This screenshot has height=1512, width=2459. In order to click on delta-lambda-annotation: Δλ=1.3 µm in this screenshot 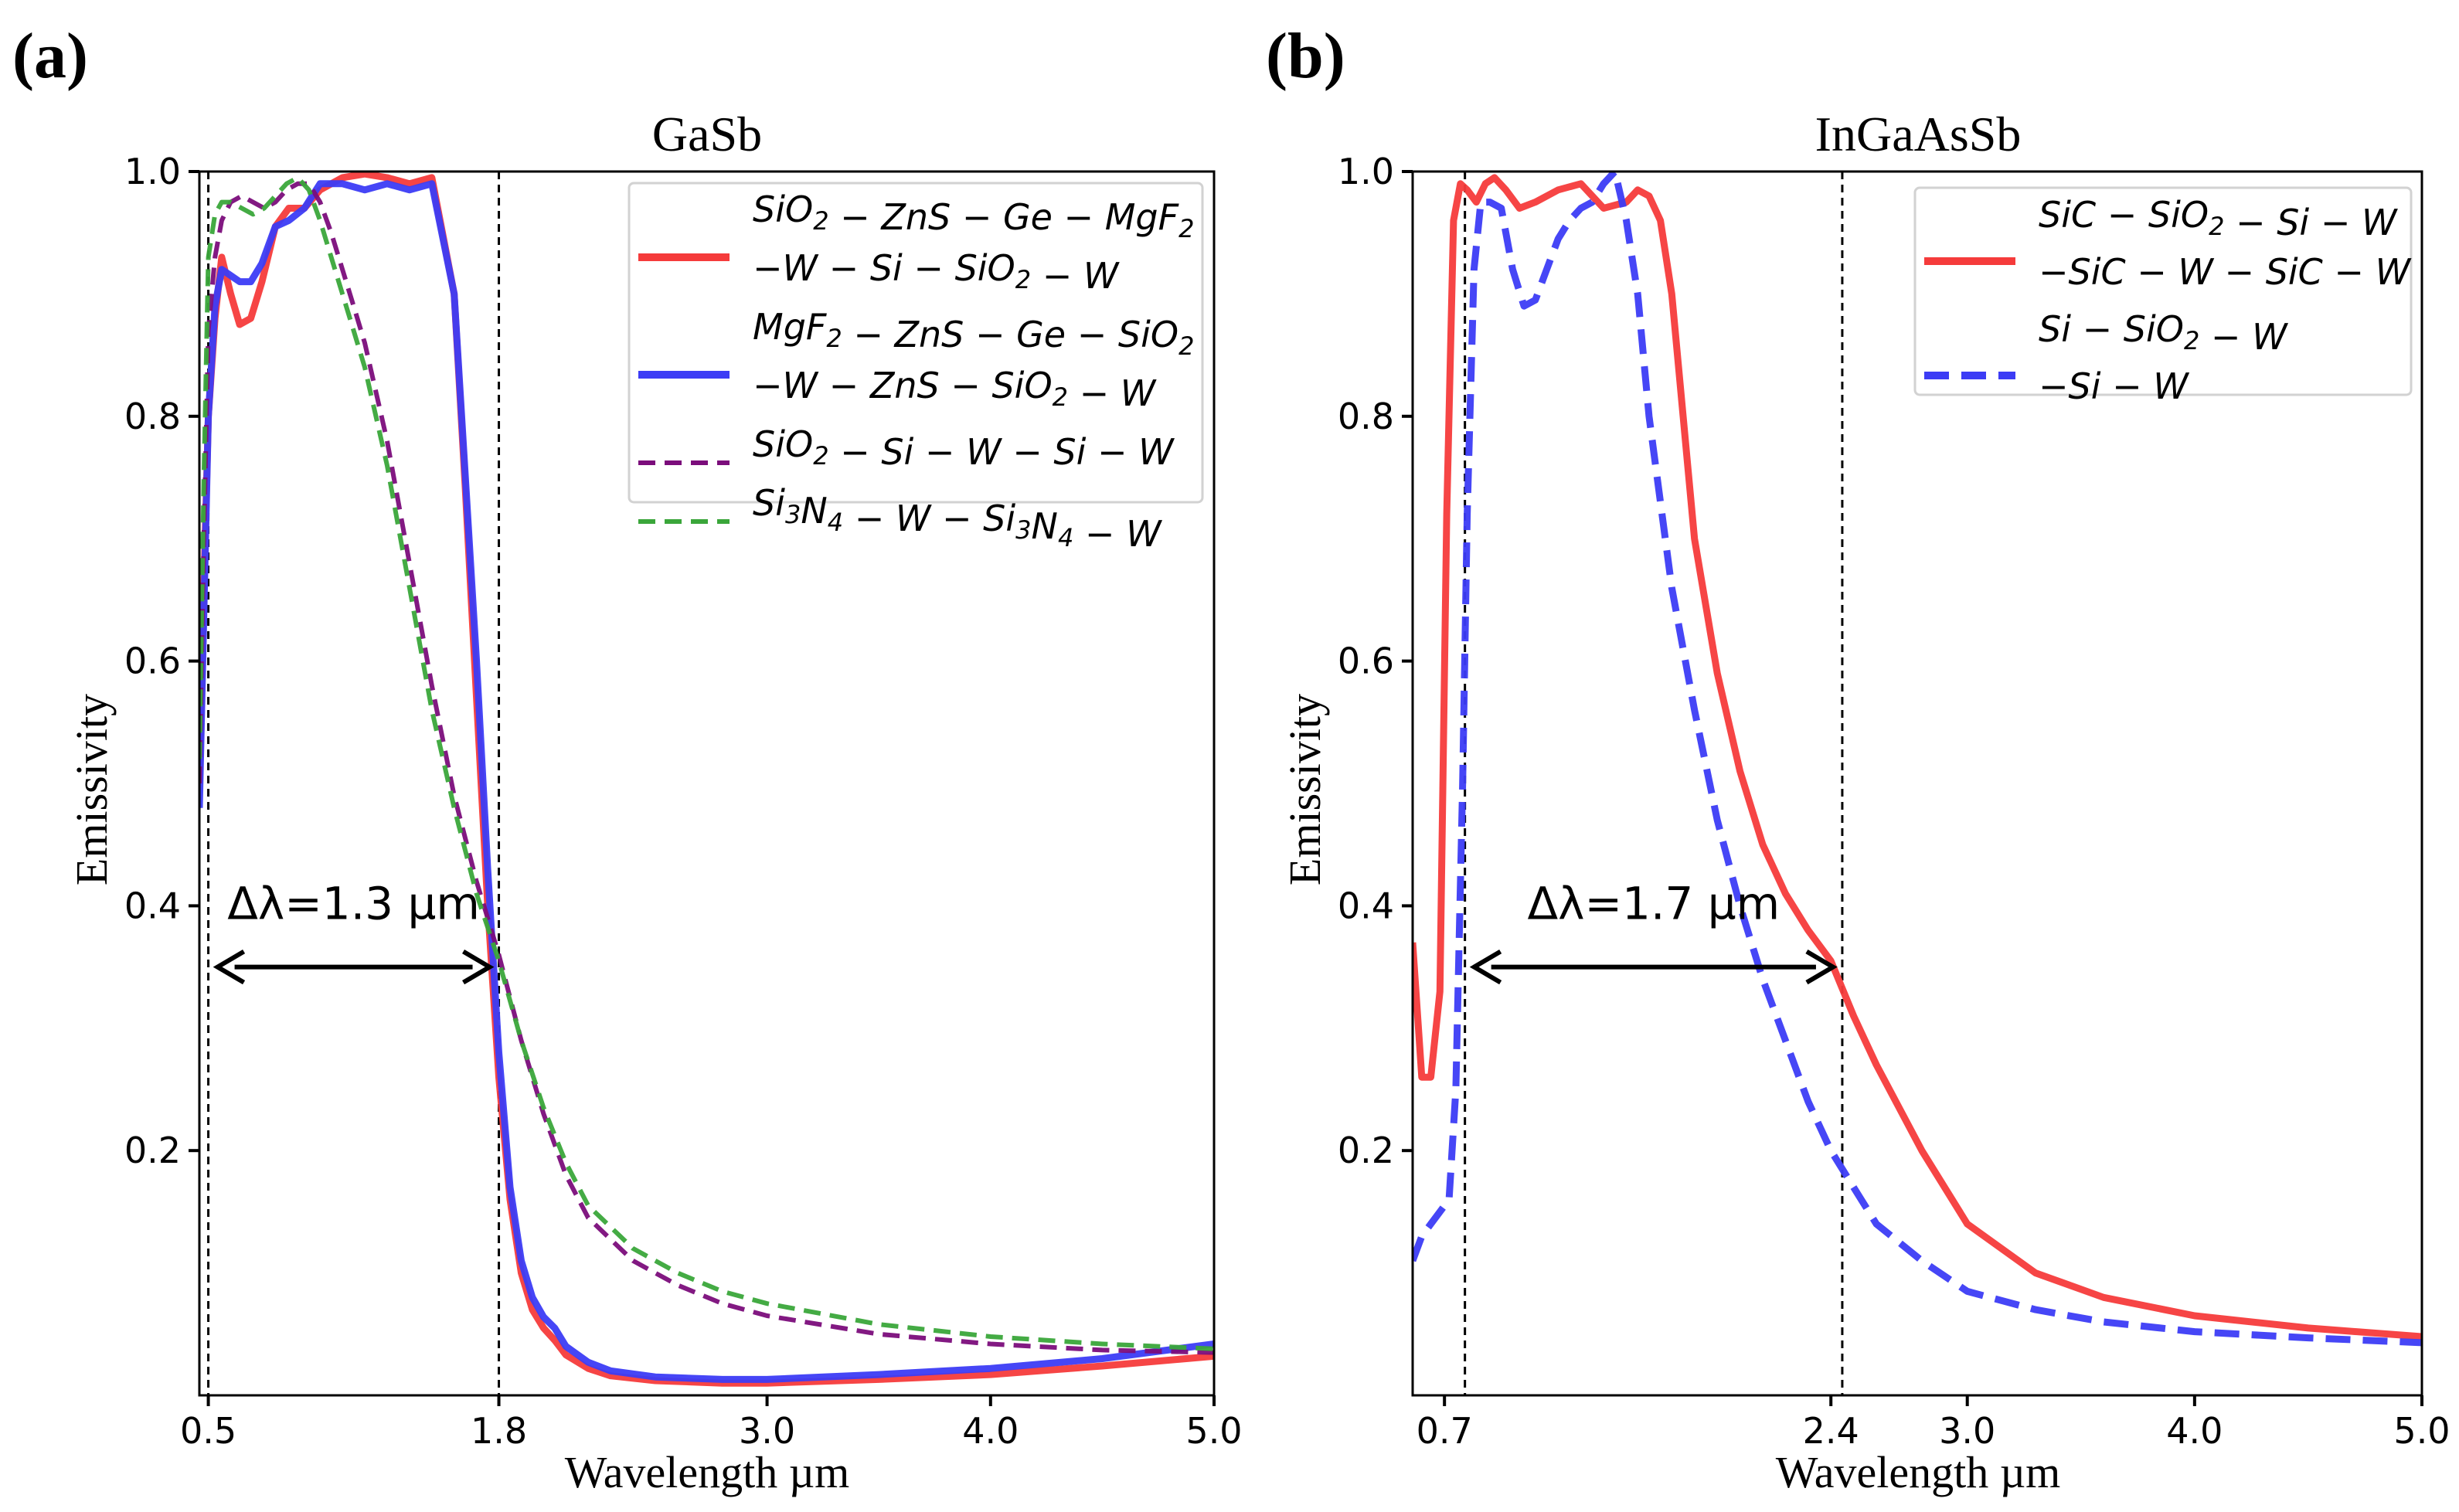, I will do `click(353, 904)`.